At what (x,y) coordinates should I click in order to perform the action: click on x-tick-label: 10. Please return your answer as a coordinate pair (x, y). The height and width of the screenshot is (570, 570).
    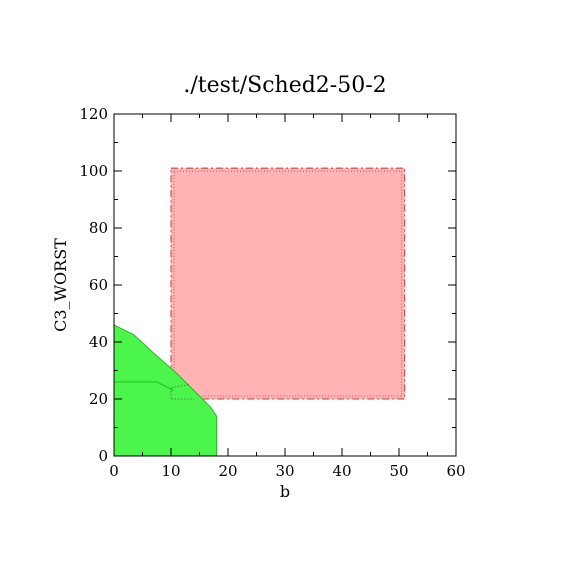
    Looking at the image, I should click on (170, 471).